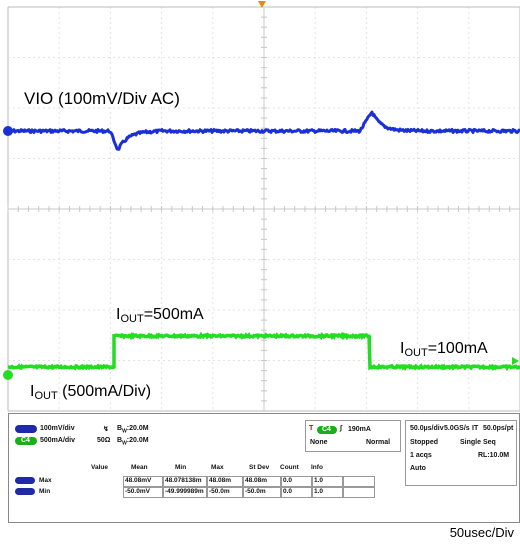 The image size is (520, 544). Describe the element at coordinates (133, 442) in the screenshot. I see `ch4-bandwidth: BW:20.0M` at that location.